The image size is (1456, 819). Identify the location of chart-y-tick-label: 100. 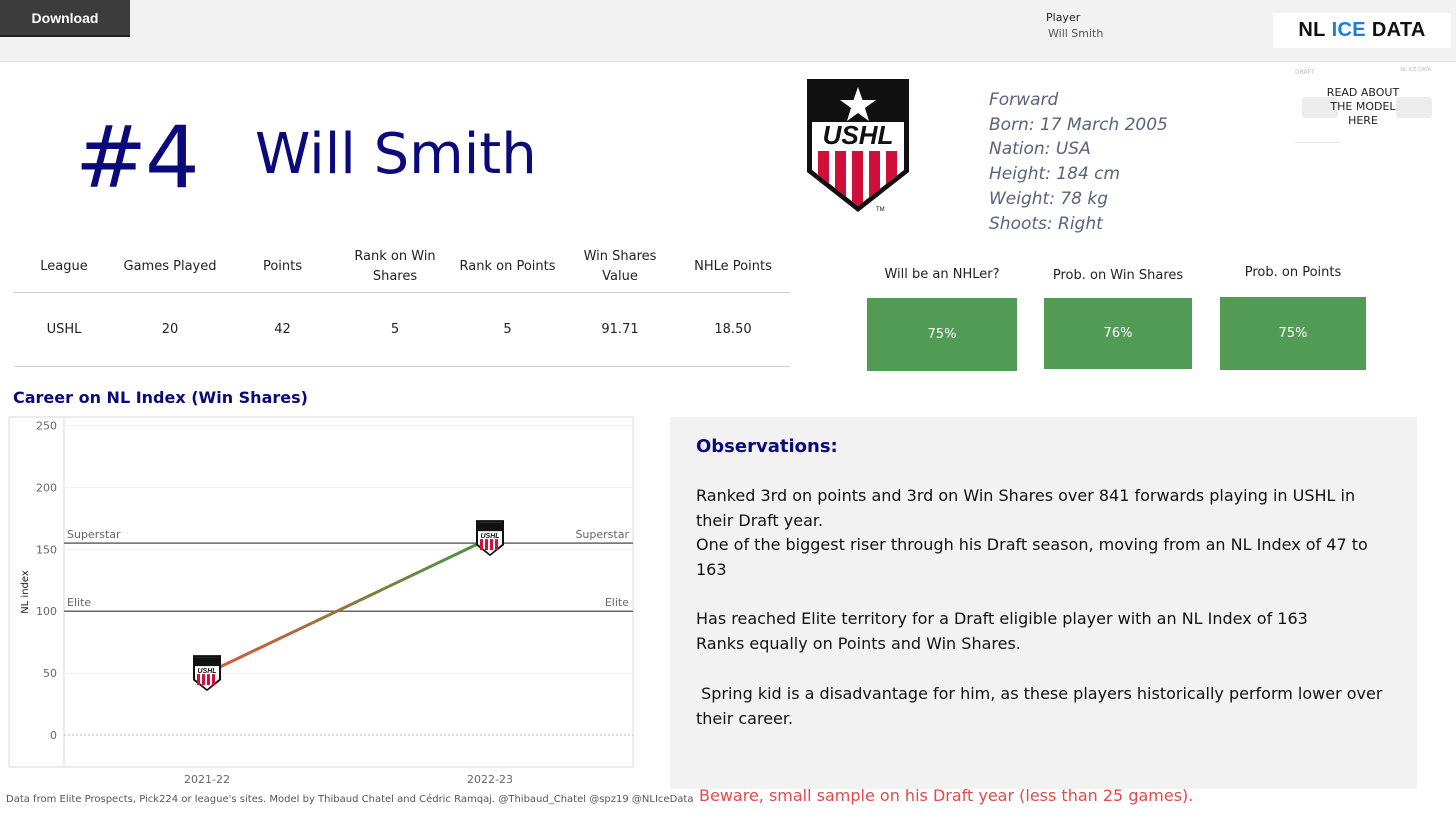
(46, 611).